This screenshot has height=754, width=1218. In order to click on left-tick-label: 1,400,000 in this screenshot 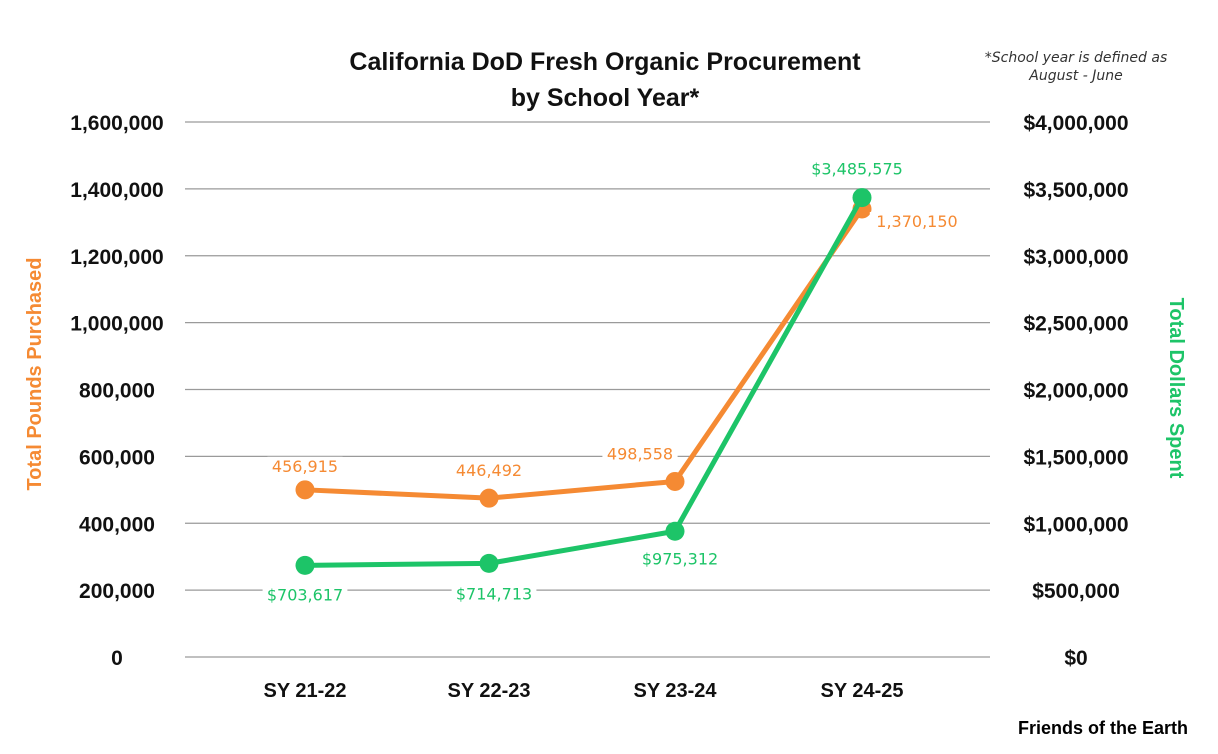, I will do `click(116, 190)`.